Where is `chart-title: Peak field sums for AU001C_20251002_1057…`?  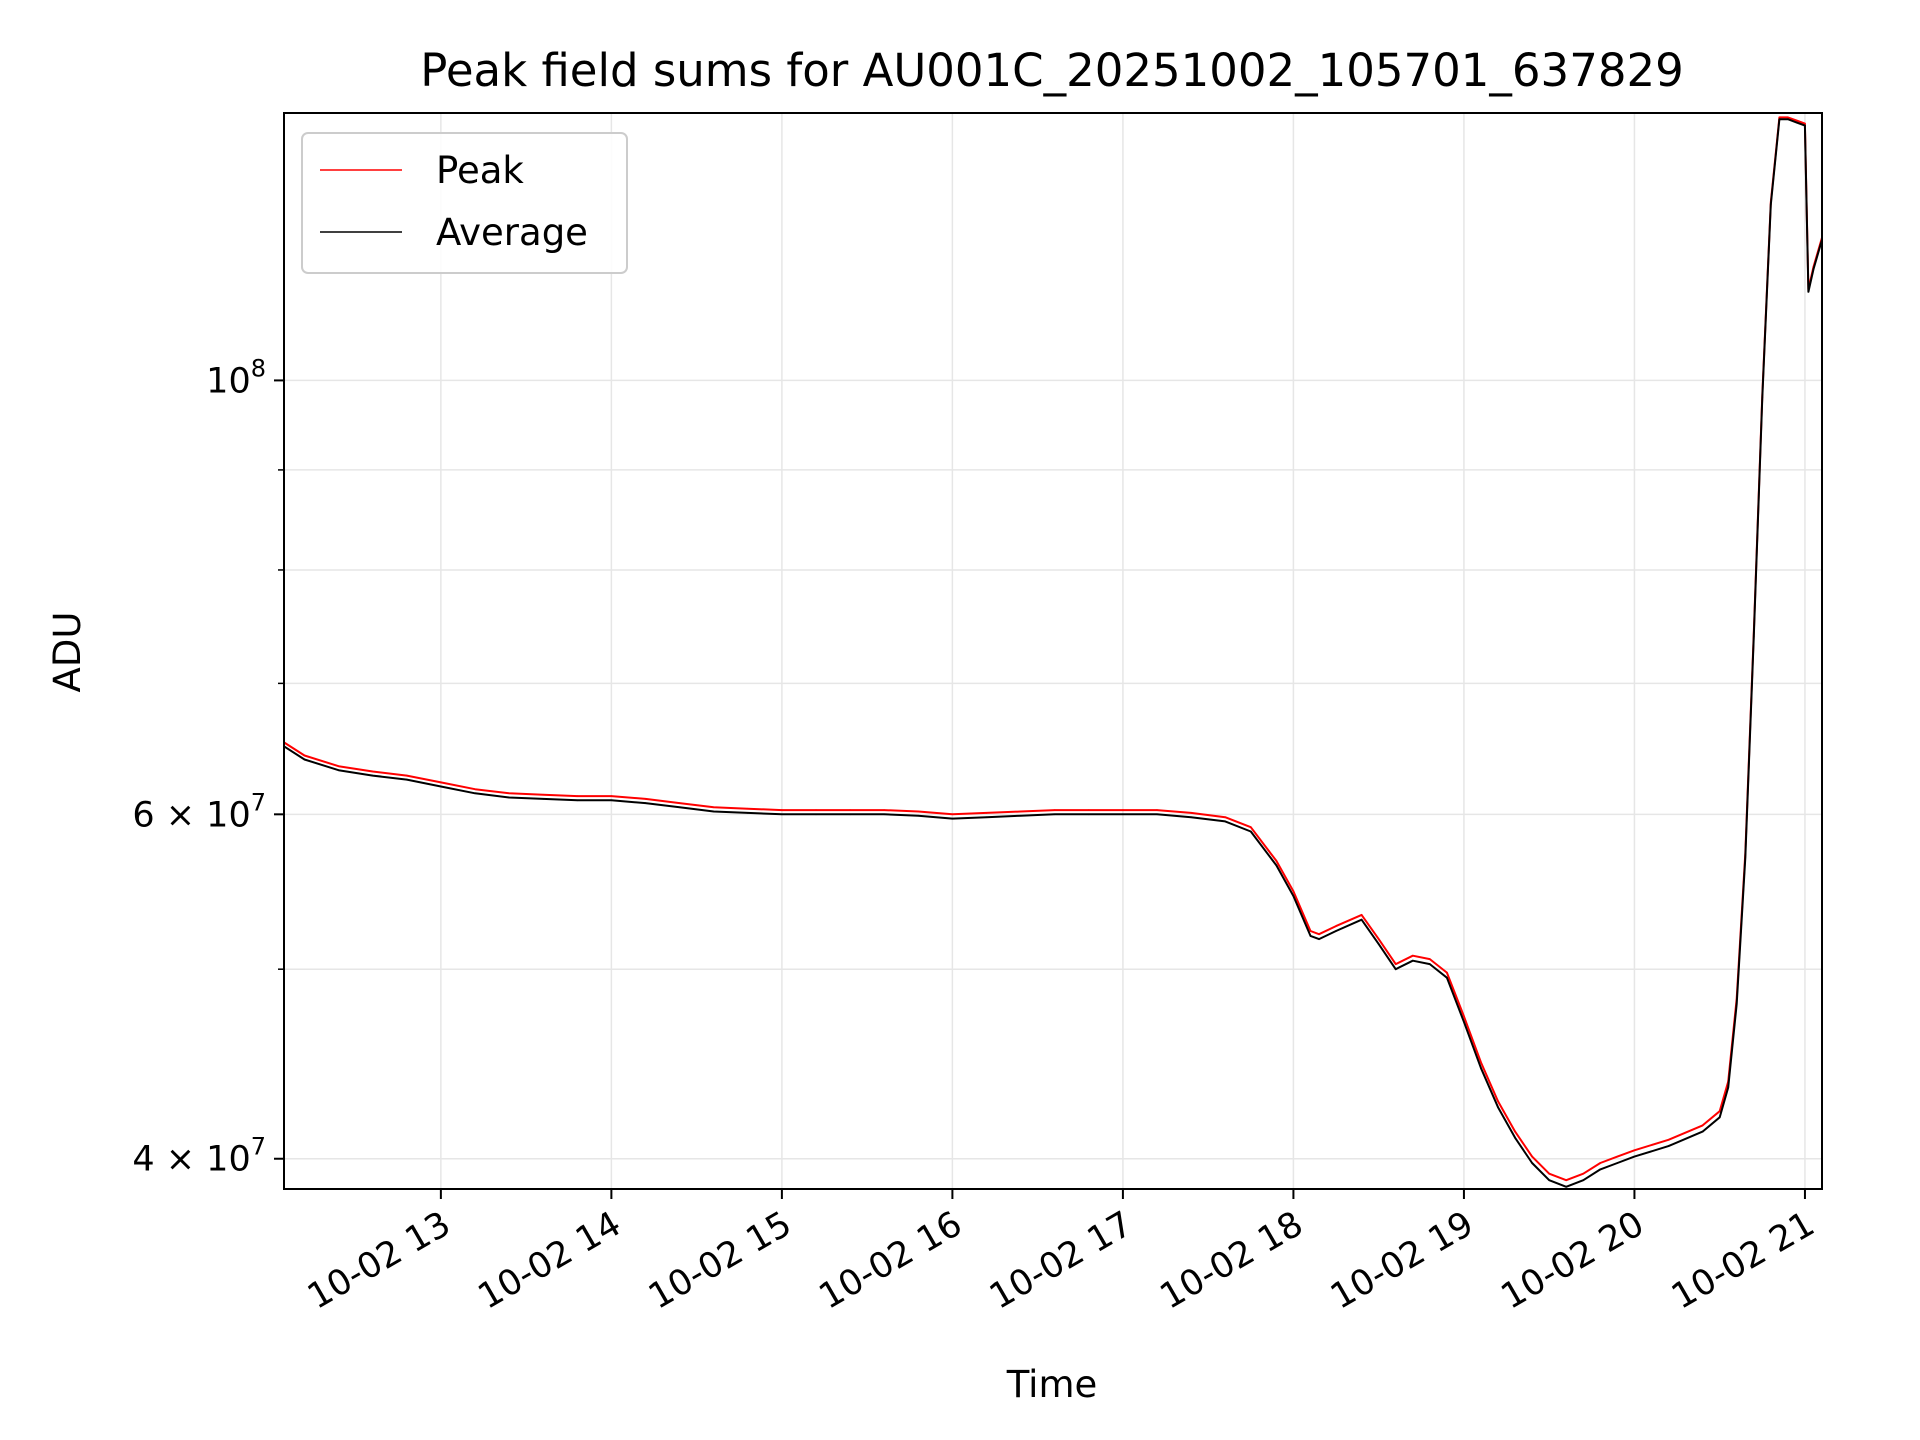
chart-title: Peak field sums for AU001C_20251002_1057… is located at coordinates (1051, 70).